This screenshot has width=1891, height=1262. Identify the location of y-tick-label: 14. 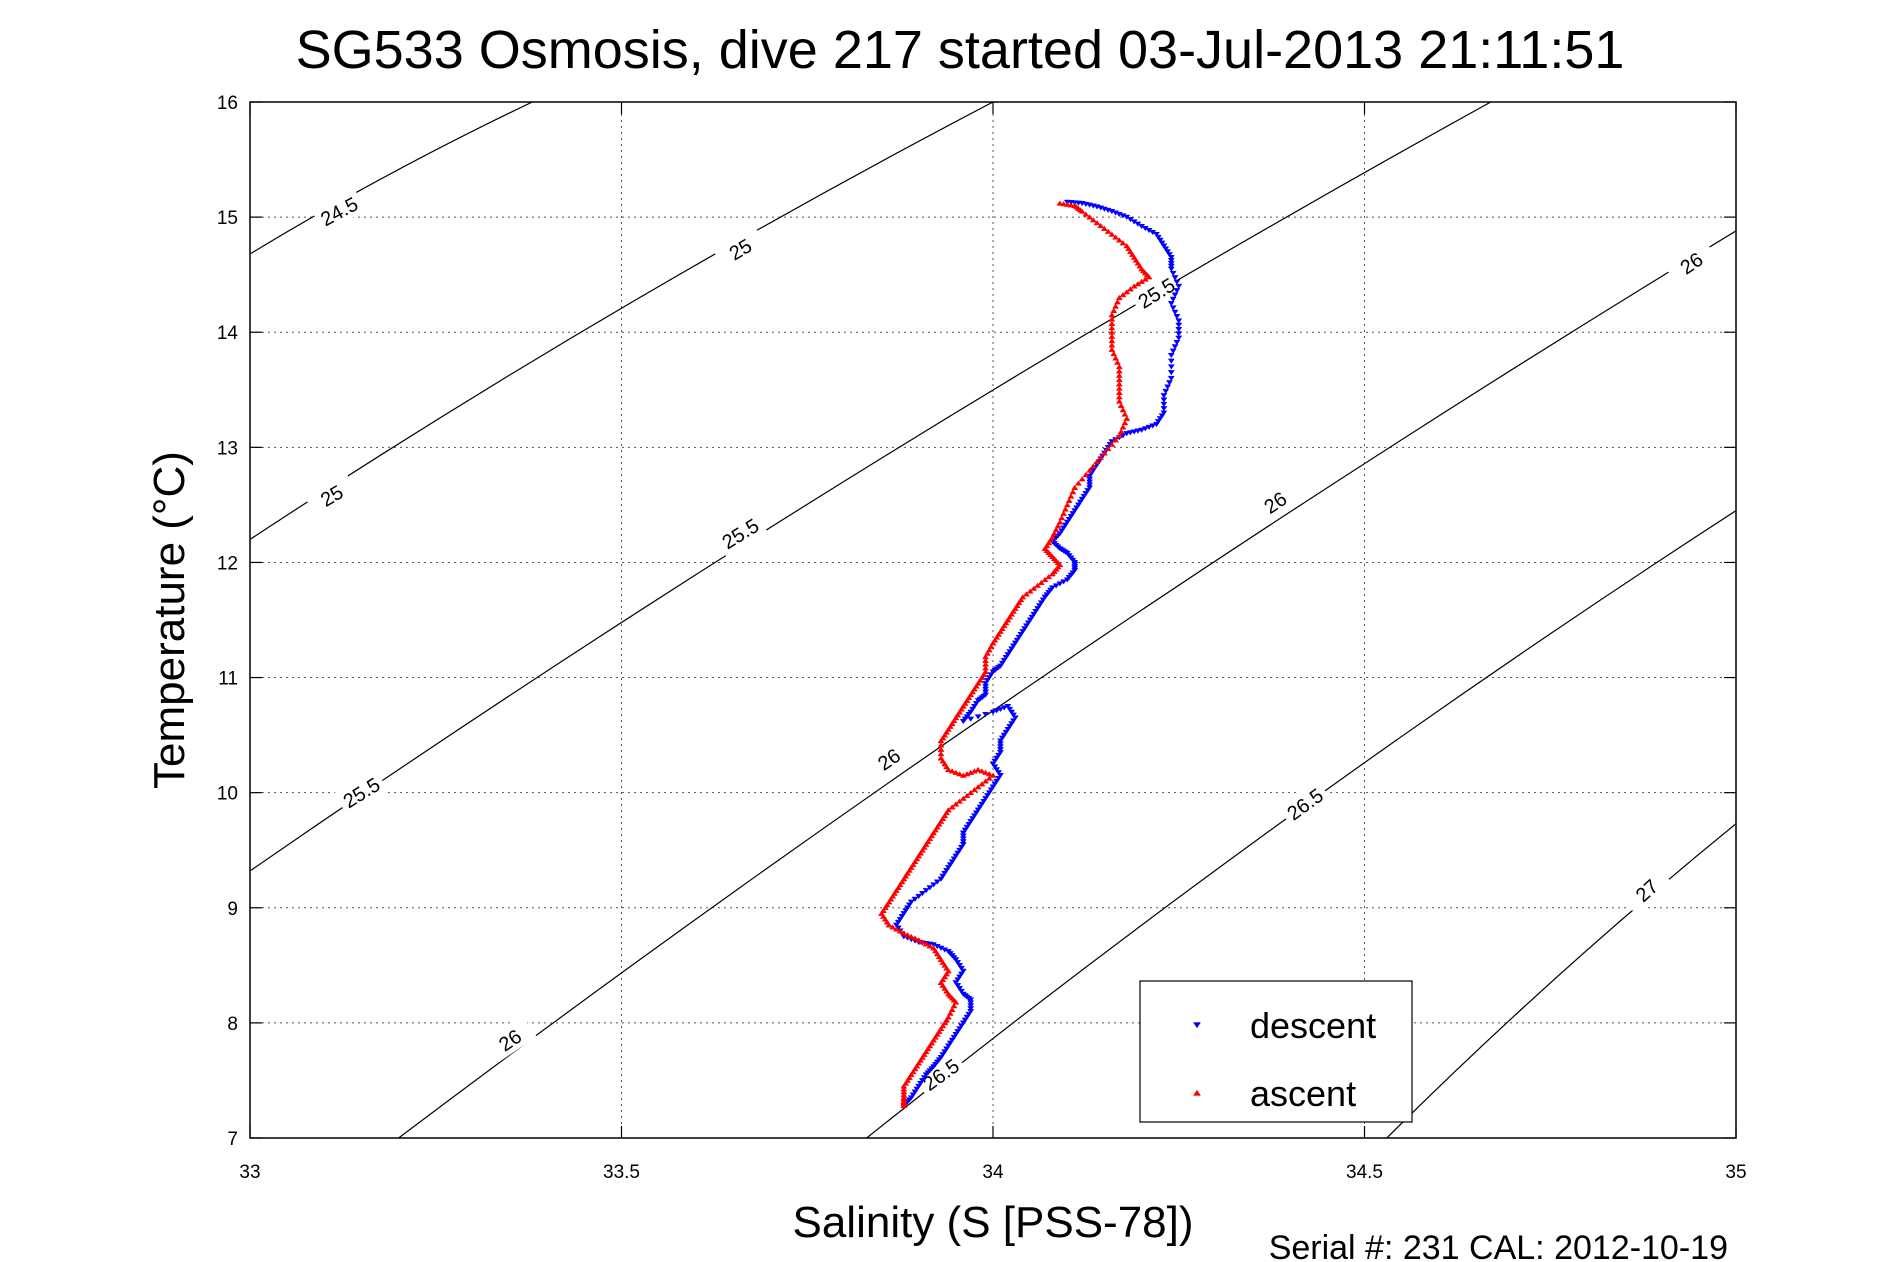
(228, 333).